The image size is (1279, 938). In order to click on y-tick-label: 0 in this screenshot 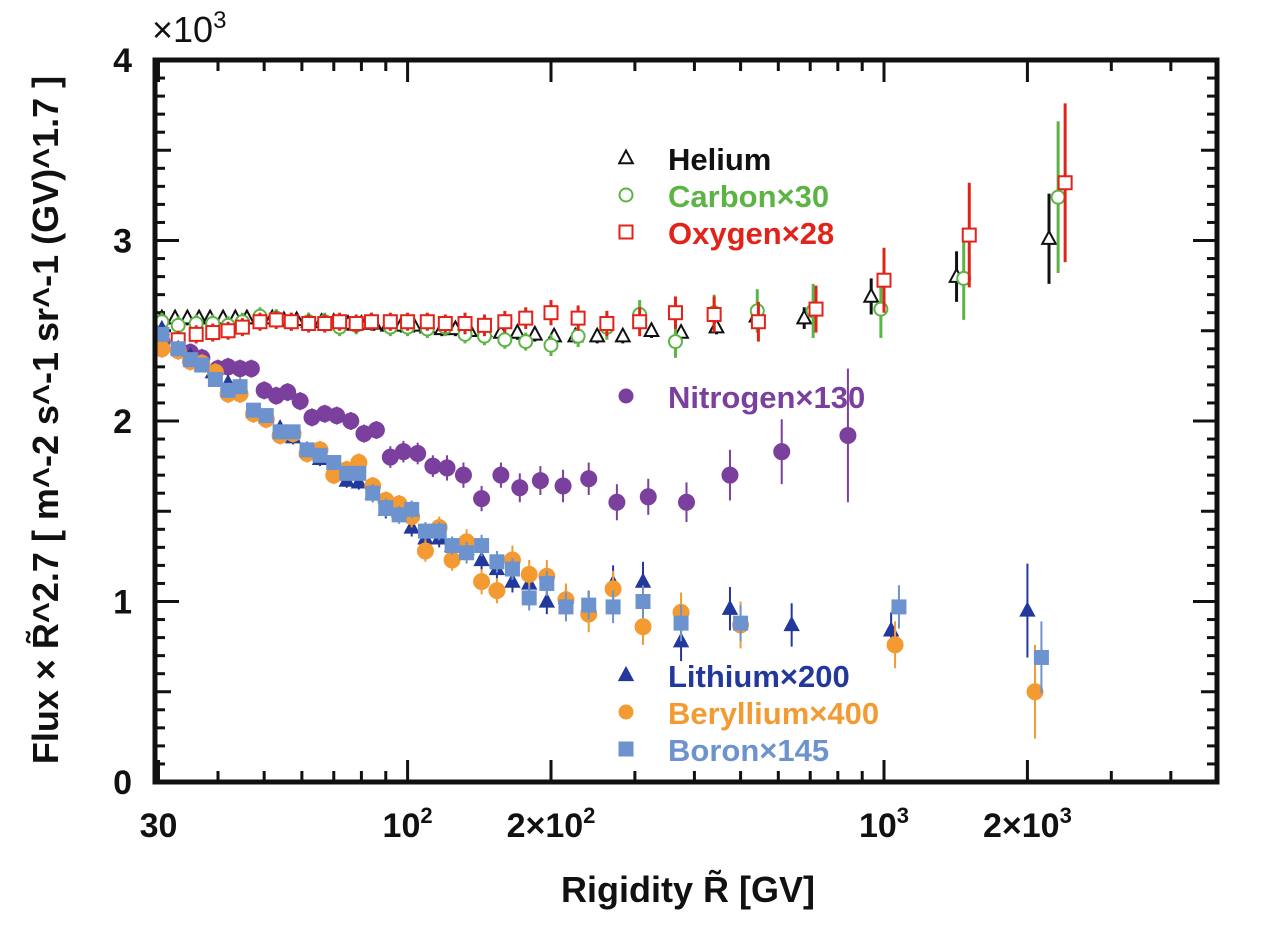, I will do `click(122, 783)`.